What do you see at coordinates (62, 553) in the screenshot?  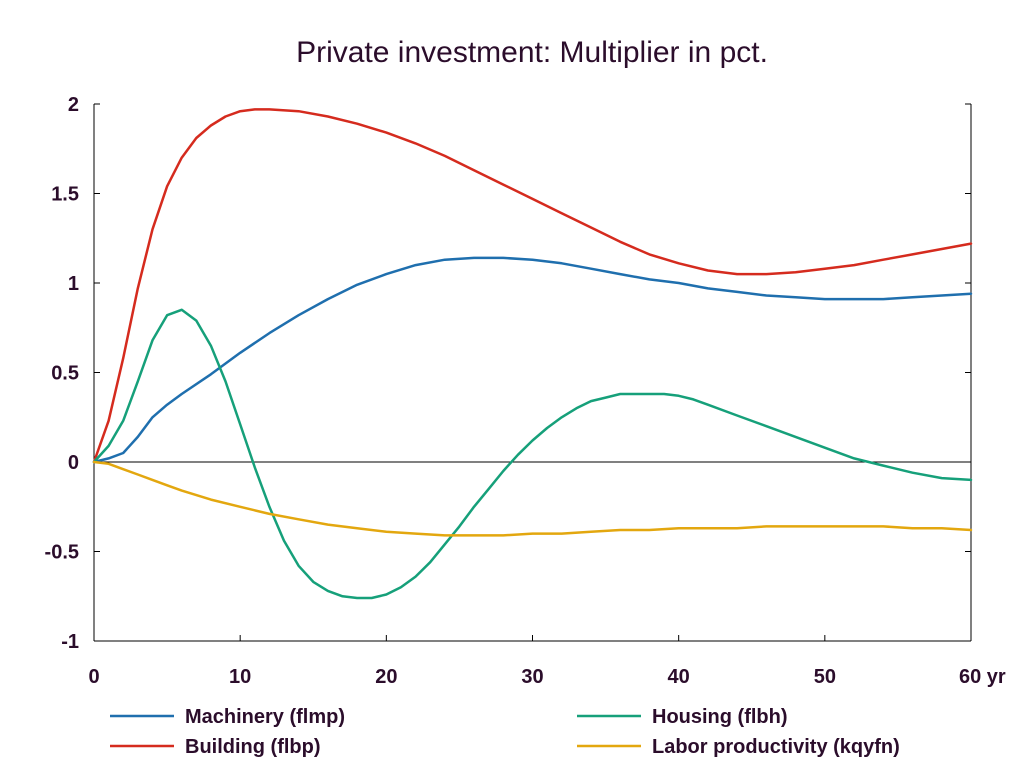 I see `y-tick-label: -0.5` at bounding box center [62, 553].